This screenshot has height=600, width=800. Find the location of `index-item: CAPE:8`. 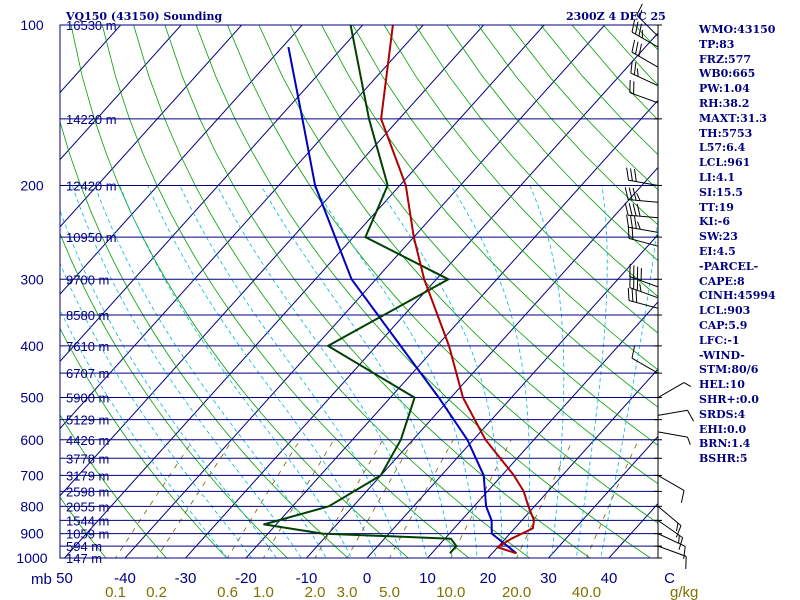

index-item: CAPE:8 is located at coordinates (722, 281).